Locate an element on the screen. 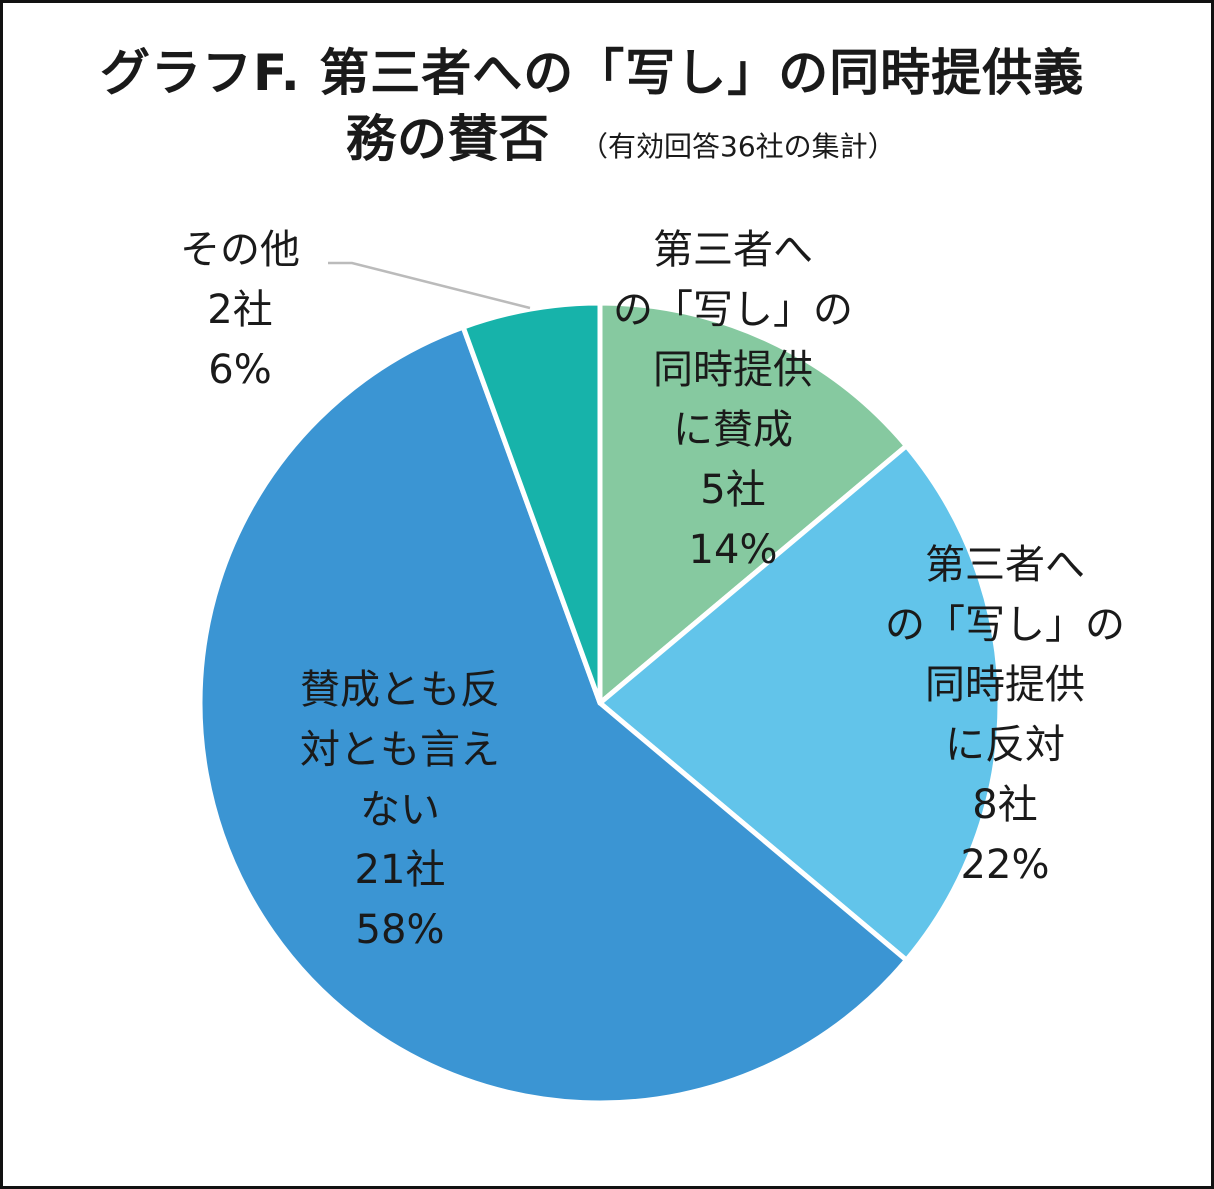 The width and height of the screenshot is (1214, 1189). slice-label-oppose-category-line: に反対 is located at coordinates (1005, 745).